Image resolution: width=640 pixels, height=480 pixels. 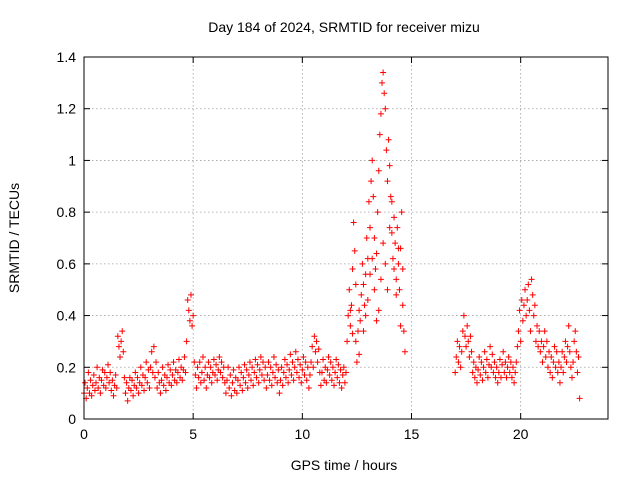 I want to click on x-tick-label: 15, so click(x=412, y=434).